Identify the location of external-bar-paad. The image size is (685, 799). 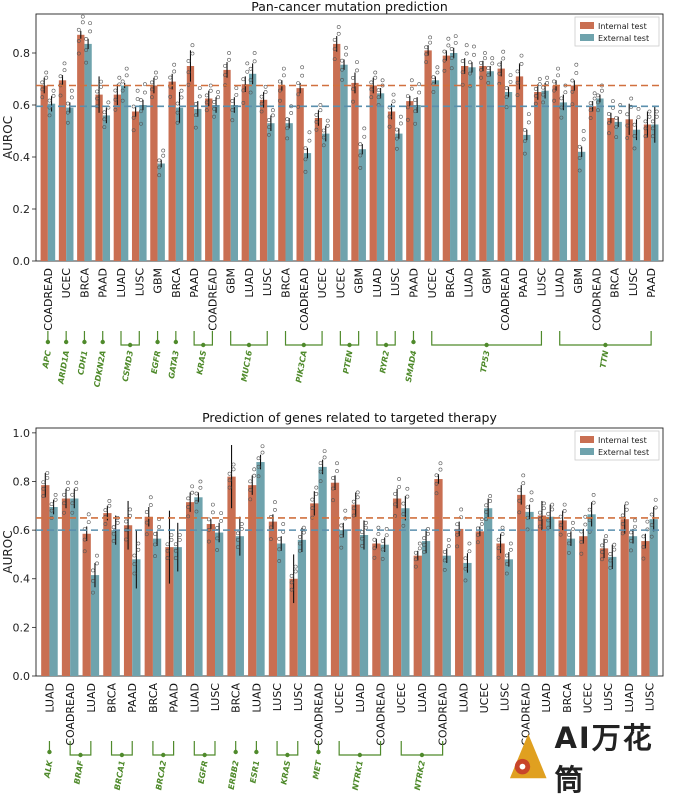
(198, 185).